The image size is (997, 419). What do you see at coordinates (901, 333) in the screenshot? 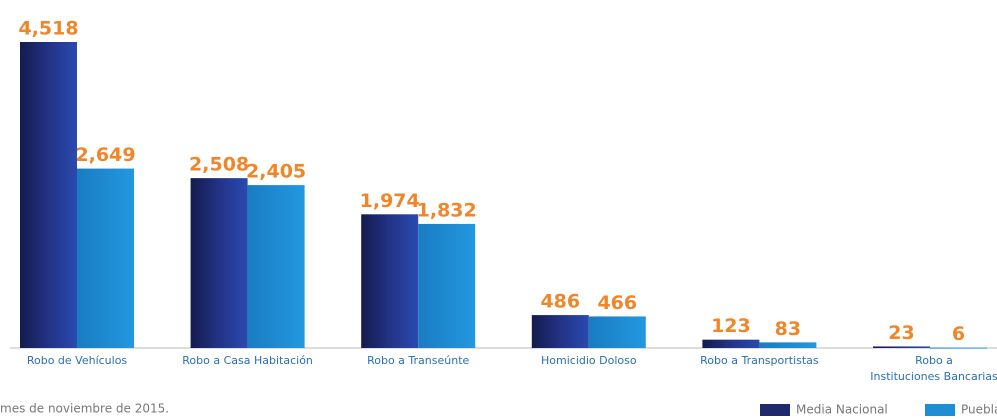
I see `value-label: 23` at bounding box center [901, 333].